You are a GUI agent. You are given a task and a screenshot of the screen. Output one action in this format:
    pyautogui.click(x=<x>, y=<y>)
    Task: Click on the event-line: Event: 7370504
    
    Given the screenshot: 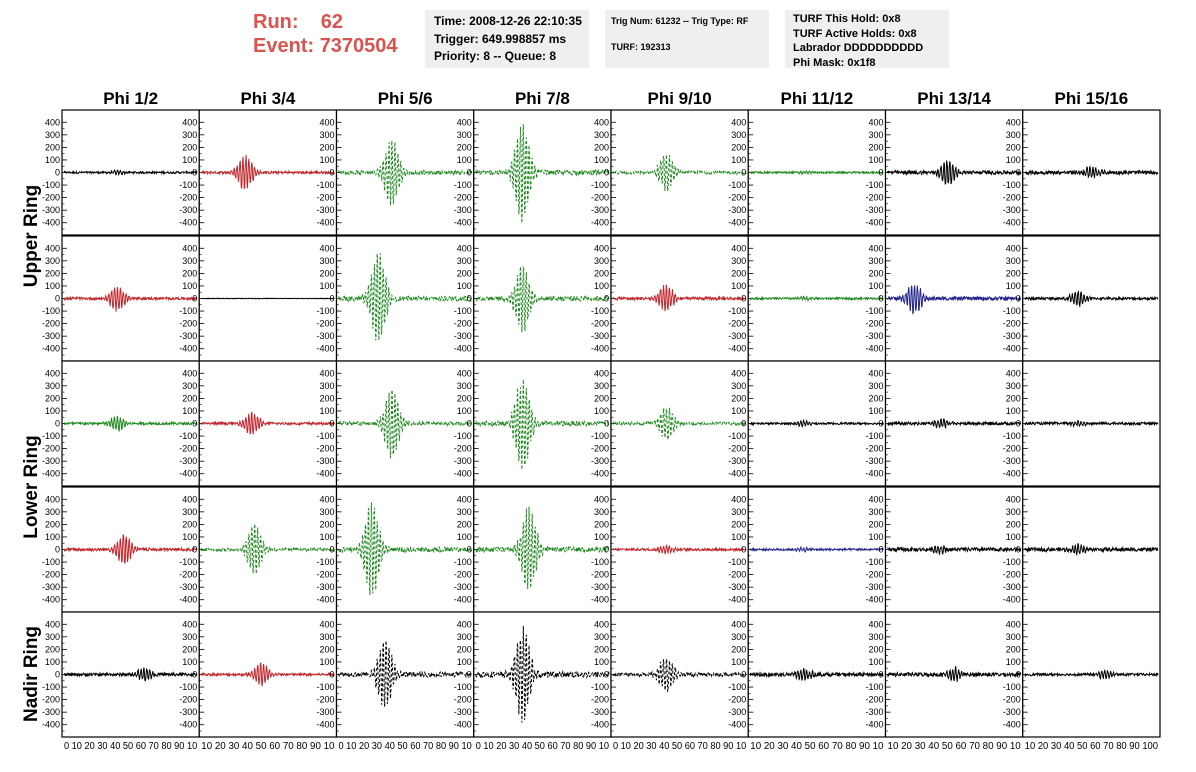 What is the action you would take?
    pyautogui.click(x=335, y=46)
    